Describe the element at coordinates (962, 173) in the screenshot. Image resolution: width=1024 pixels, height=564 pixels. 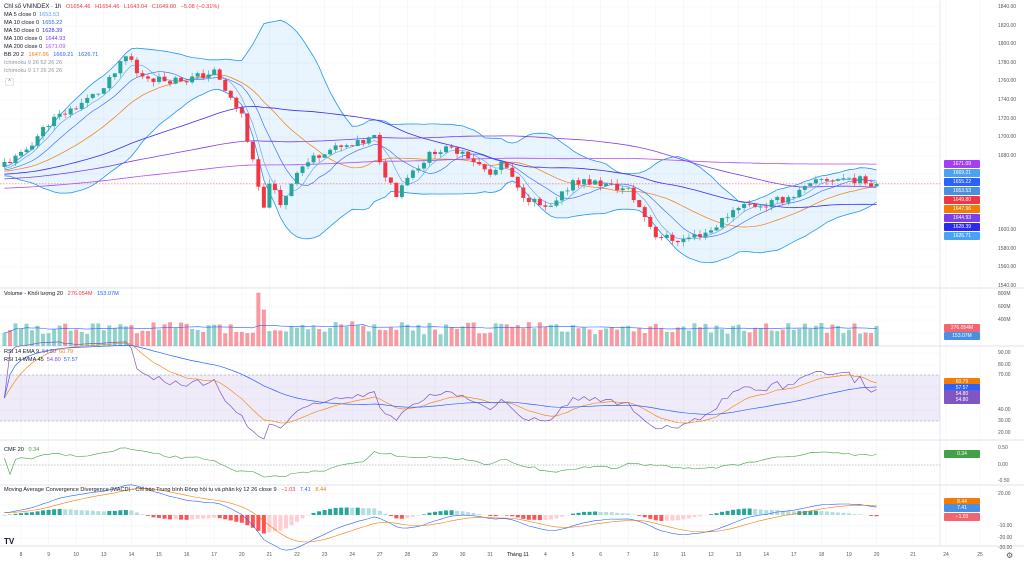
I see `value-badge: 1669.21` at that location.